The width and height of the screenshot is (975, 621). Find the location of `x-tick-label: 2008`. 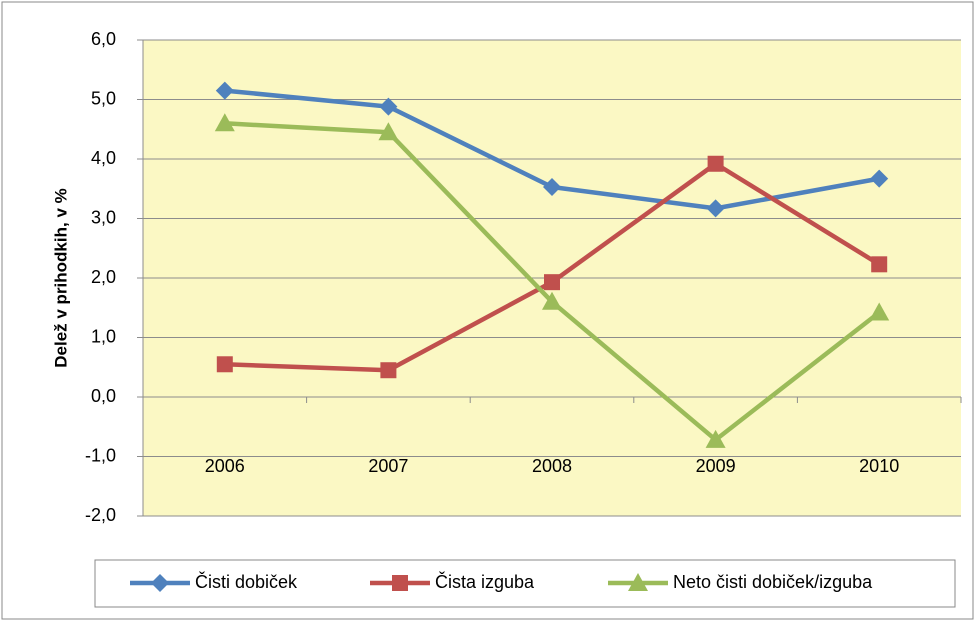

x-tick-label: 2008 is located at coordinates (552, 466).